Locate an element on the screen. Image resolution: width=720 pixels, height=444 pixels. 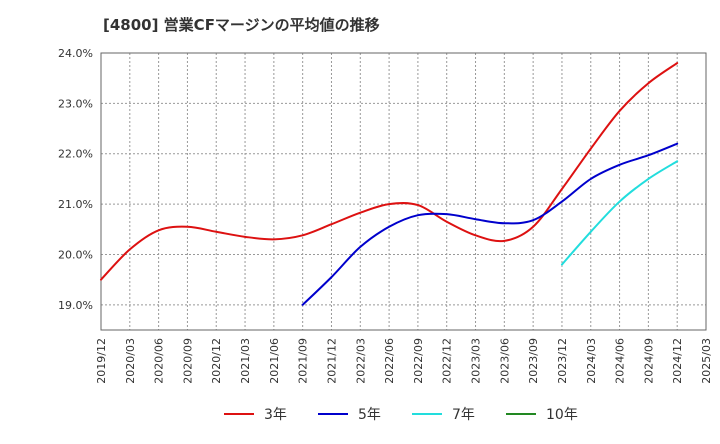
x-tick-label: 2025/03 is located at coordinates (706, 361).